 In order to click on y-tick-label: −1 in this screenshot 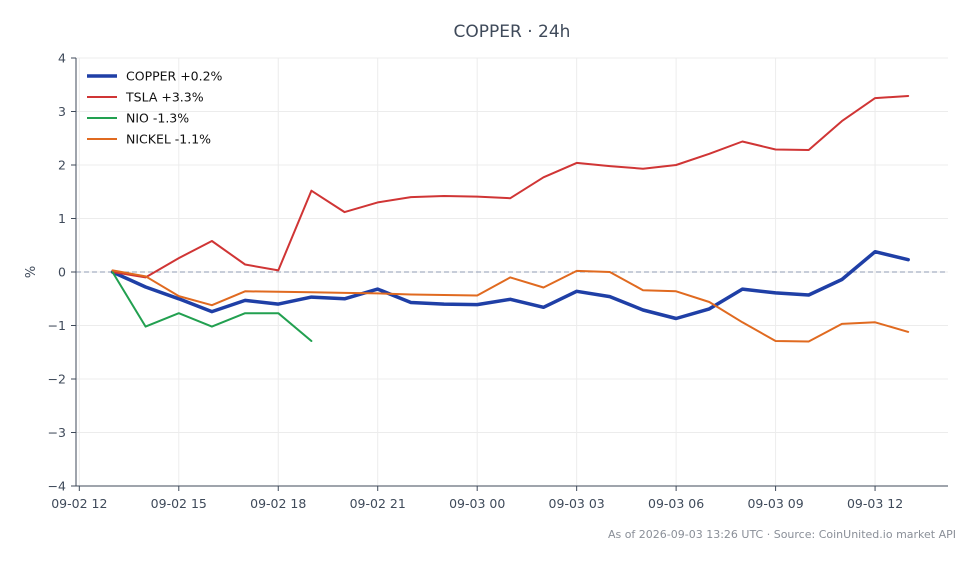, I will do `click(57, 325)`.